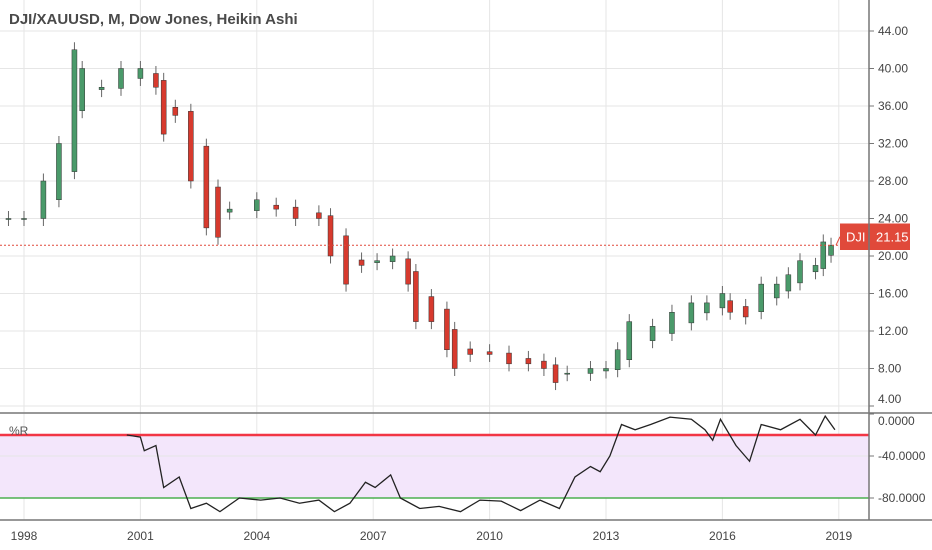  I want to click on r-tick-label: -80.0000, so click(902, 498).